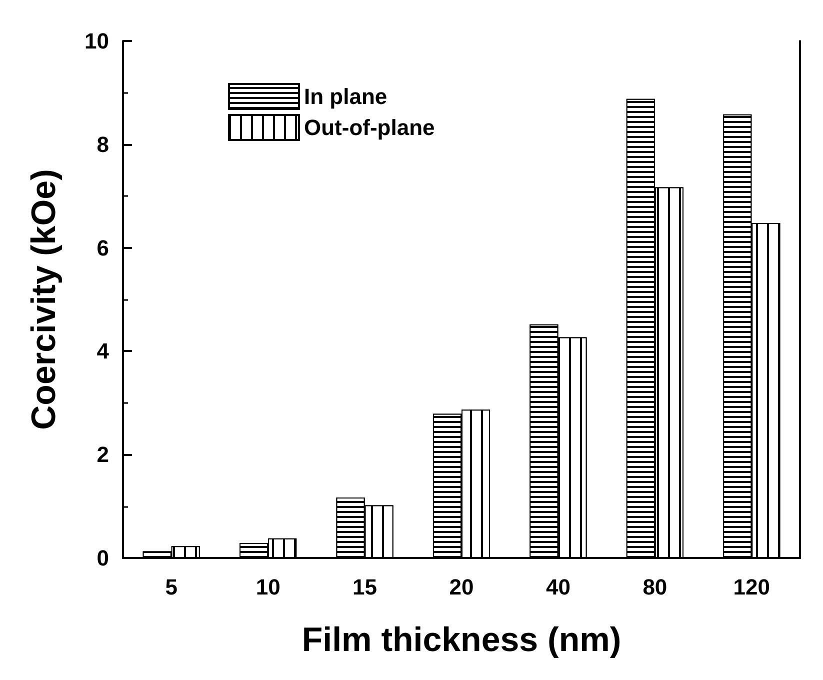 This screenshot has width=823, height=680. I want to click on y-axis-title: Coercivity (kOe), so click(44, 299).